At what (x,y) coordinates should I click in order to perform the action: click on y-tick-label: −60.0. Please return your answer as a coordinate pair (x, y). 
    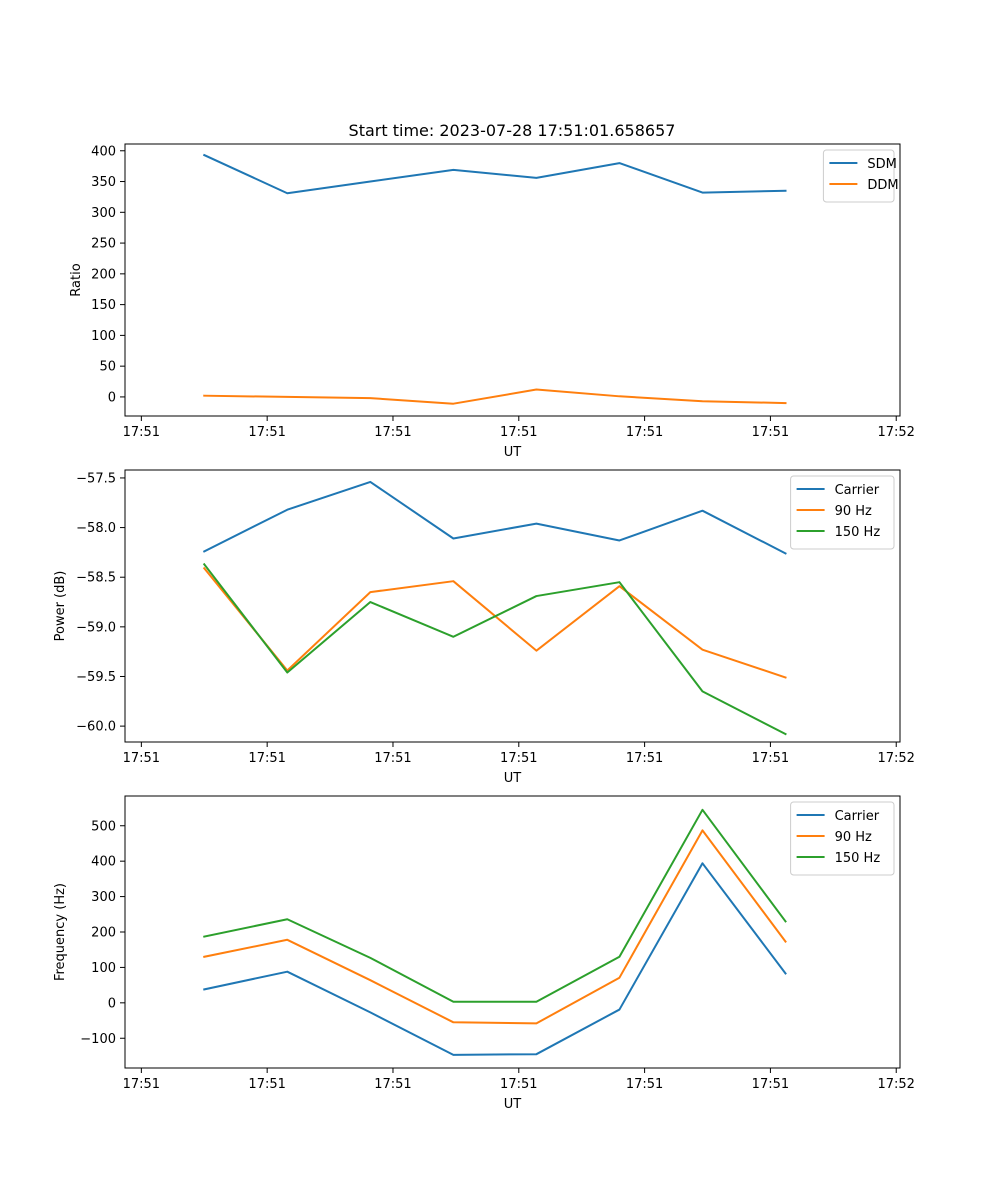
    Looking at the image, I should click on (96, 727).